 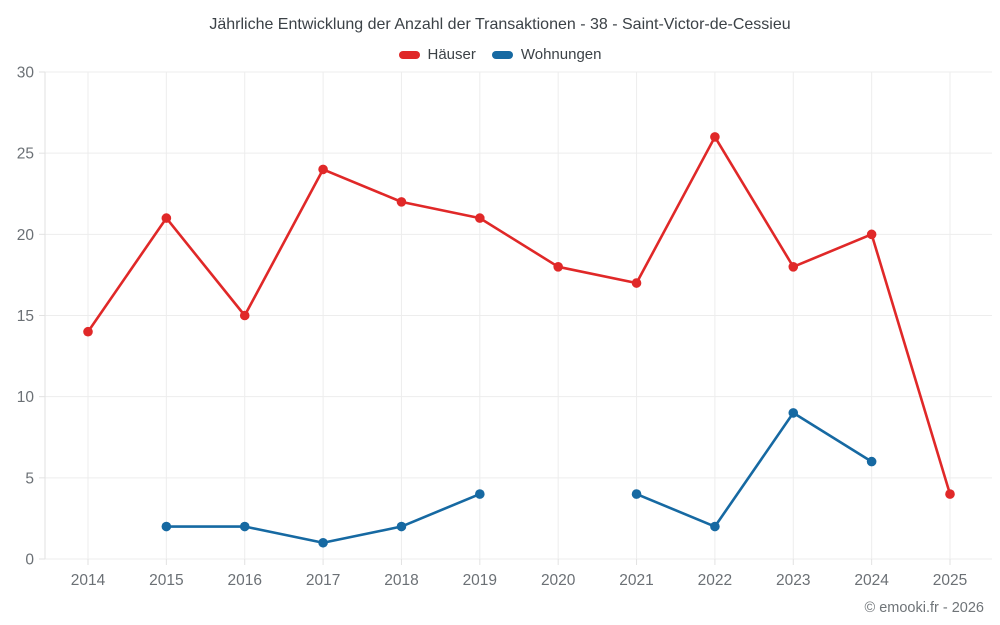 I want to click on x-tick-label: 2016, so click(x=244, y=580).